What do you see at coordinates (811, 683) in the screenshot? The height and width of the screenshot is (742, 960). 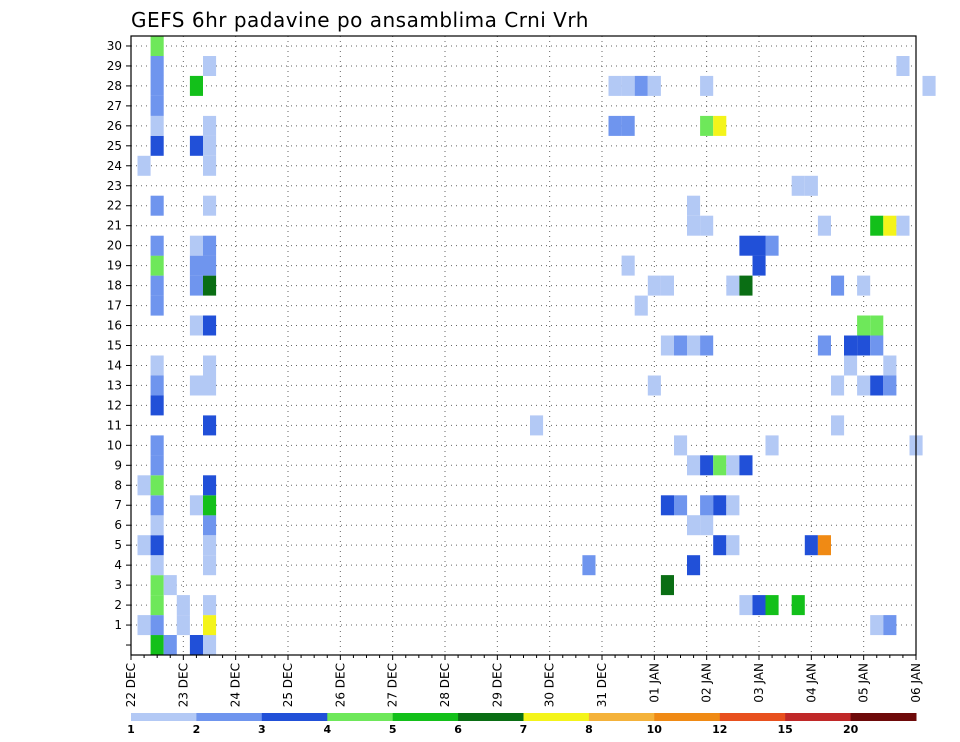 I see `x-tick-label: 04 JAN` at bounding box center [811, 683].